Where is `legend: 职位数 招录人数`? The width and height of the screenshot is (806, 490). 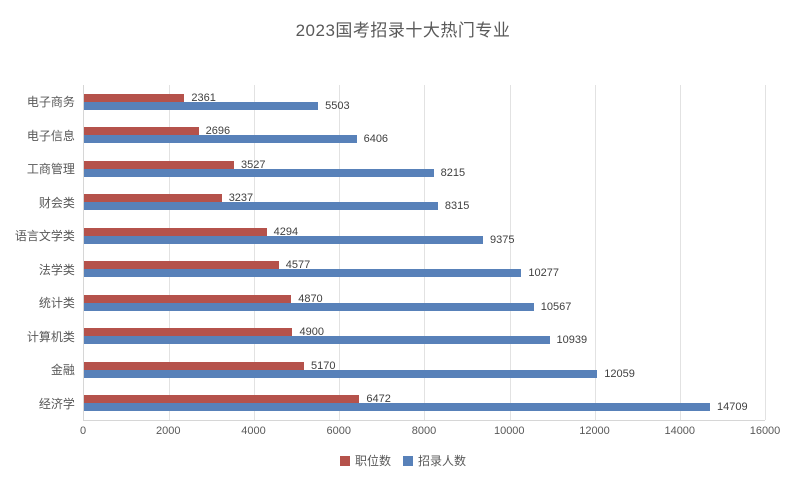
legend: 职位数 招录人数 is located at coordinates (403, 460).